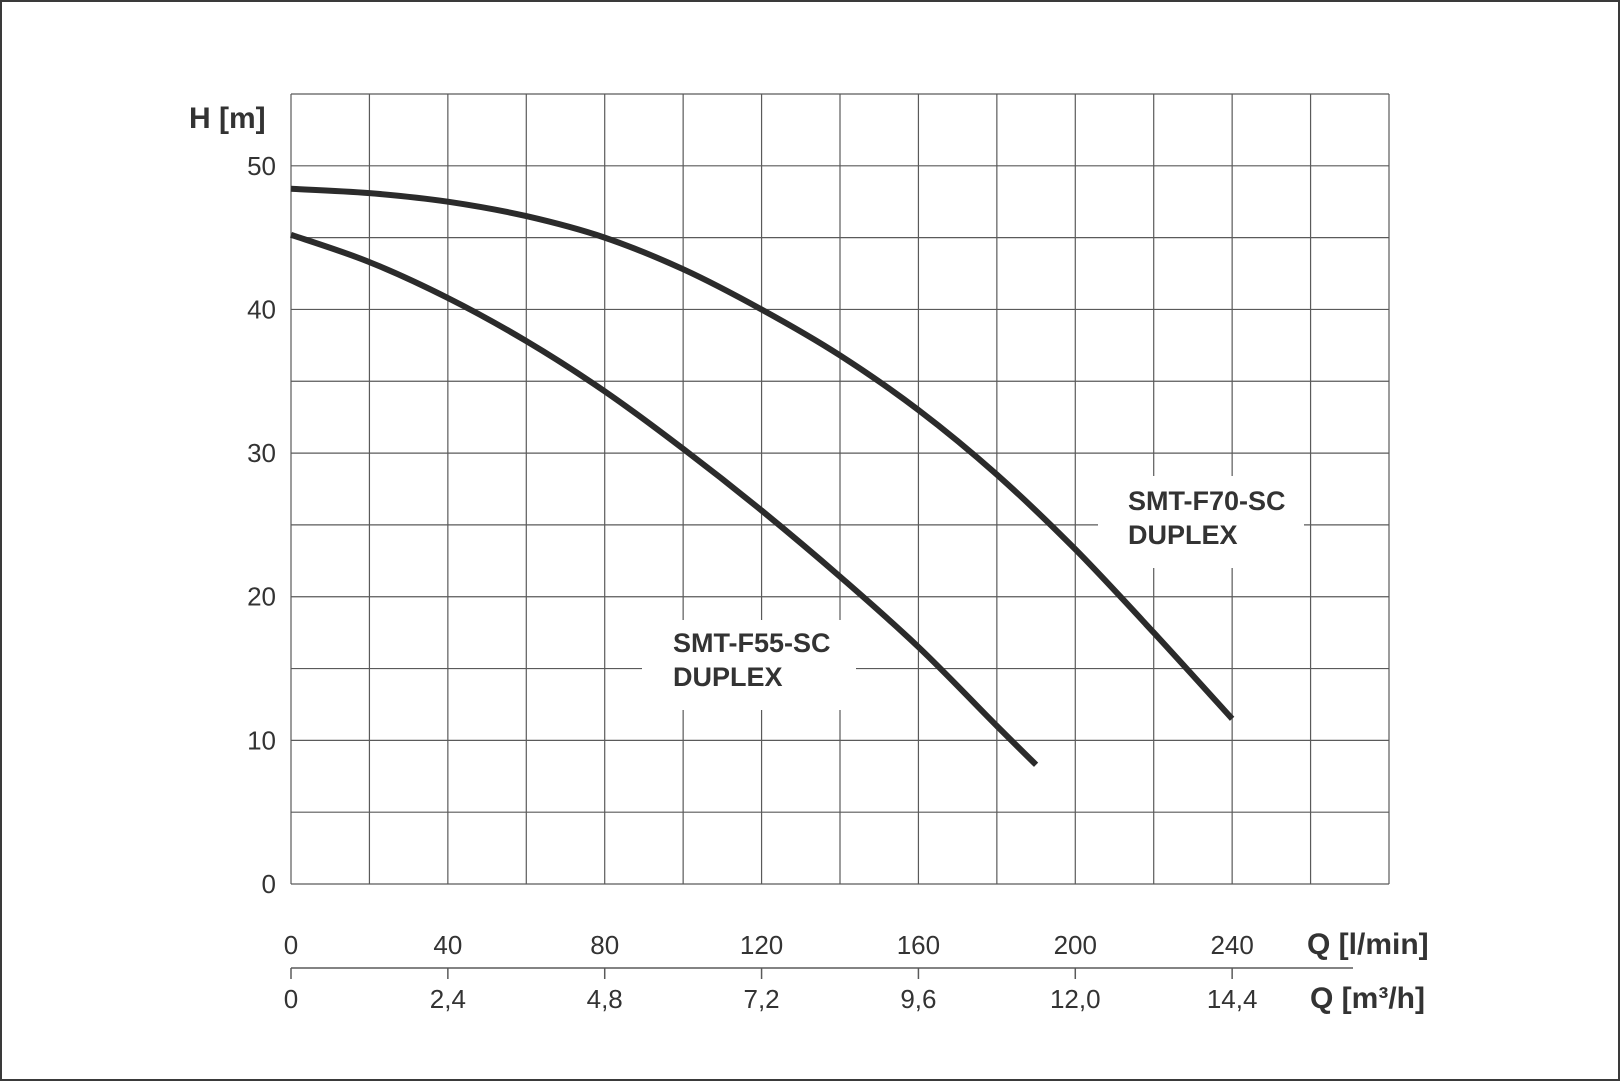 This screenshot has width=1620, height=1083. What do you see at coordinates (605, 999) in the screenshot?
I see `x-tick-label-m3h: 4,8` at bounding box center [605, 999].